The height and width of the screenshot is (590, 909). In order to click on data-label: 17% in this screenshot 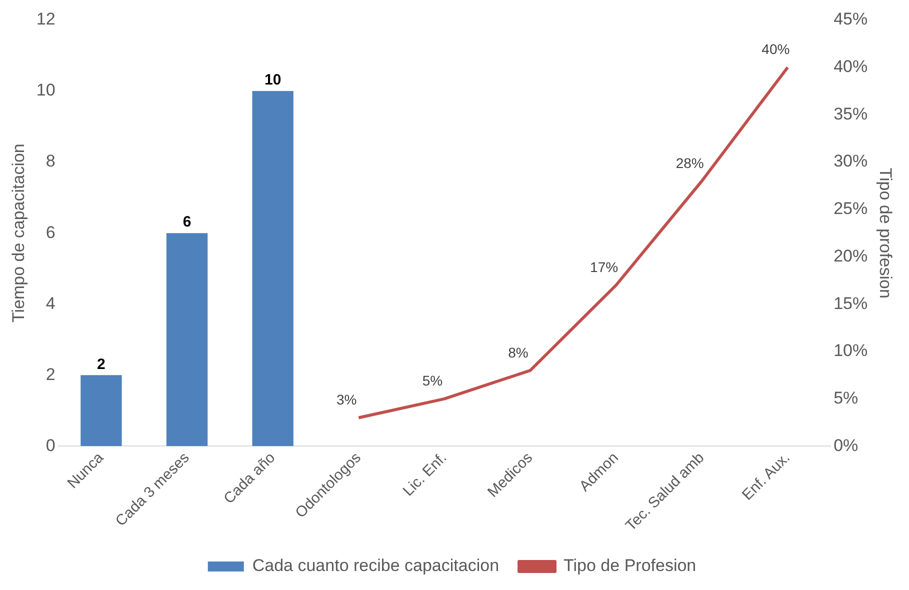, I will do `click(604, 267)`.